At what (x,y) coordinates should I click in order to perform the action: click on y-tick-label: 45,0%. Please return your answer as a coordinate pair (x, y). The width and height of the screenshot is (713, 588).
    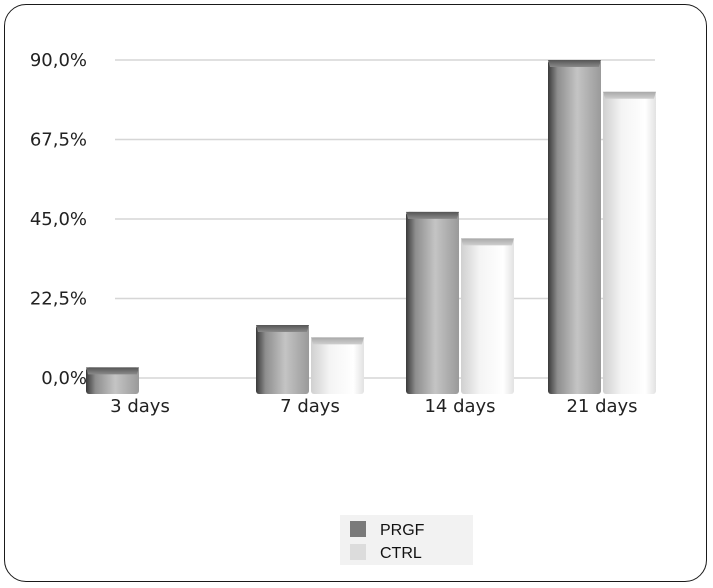
    Looking at the image, I should click on (58, 219).